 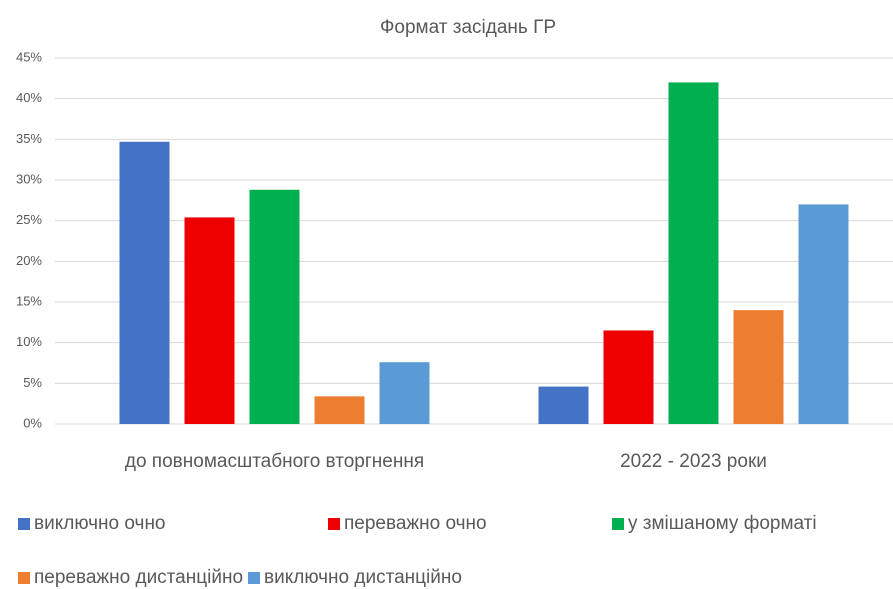 I want to click on y-tick-label: 30%, so click(x=29, y=178).